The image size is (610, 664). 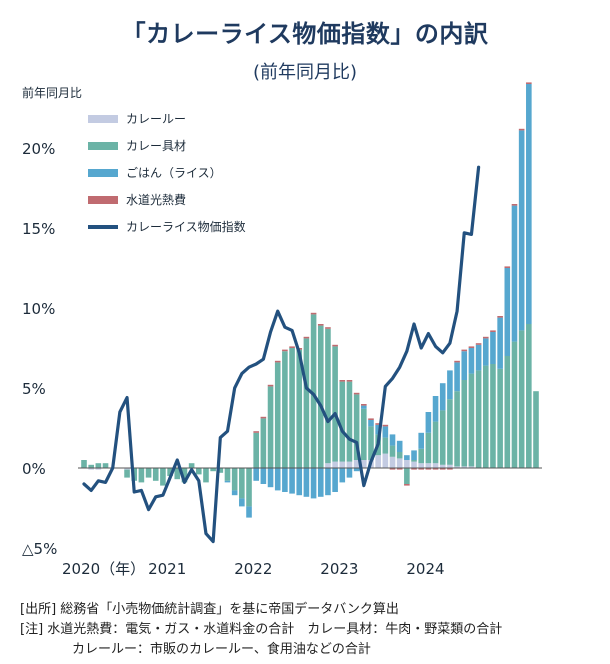 What do you see at coordinates (38, 149) in the screenshot?
I see `y-tick-label: 20%` at bounding box center [38, 149].